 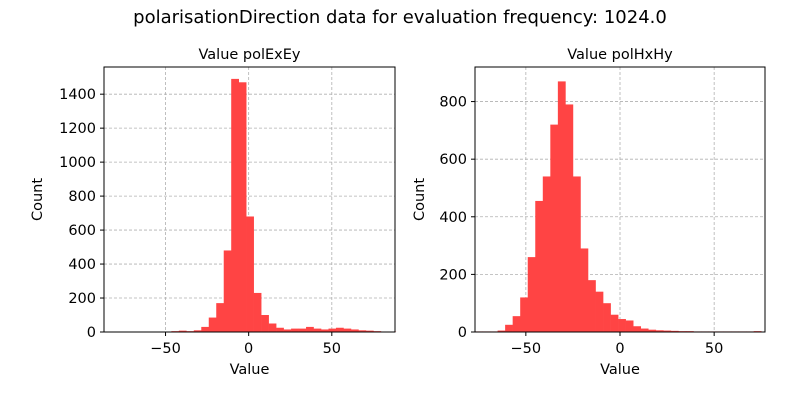 What do you see at coordinates (77, 129) in the screenshot?
I see `y-tick-label: 1200` at bounding box center [77, 129].